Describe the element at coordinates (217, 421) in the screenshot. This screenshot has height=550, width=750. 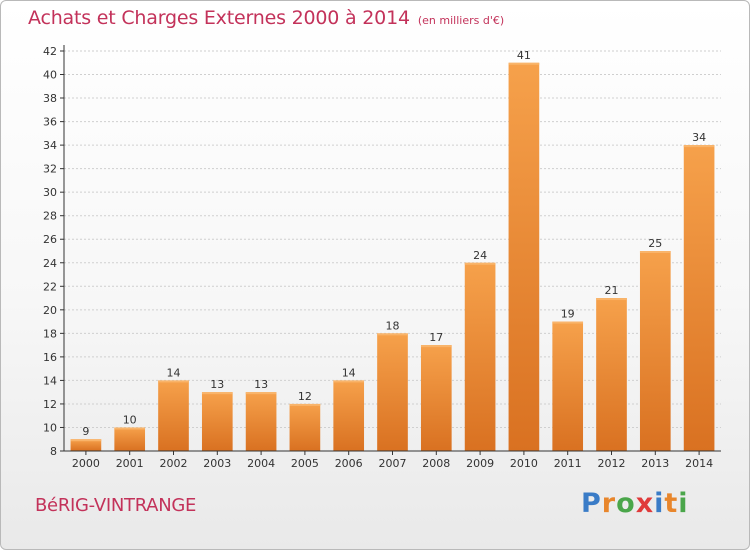
I see `bar-2003` at that location.